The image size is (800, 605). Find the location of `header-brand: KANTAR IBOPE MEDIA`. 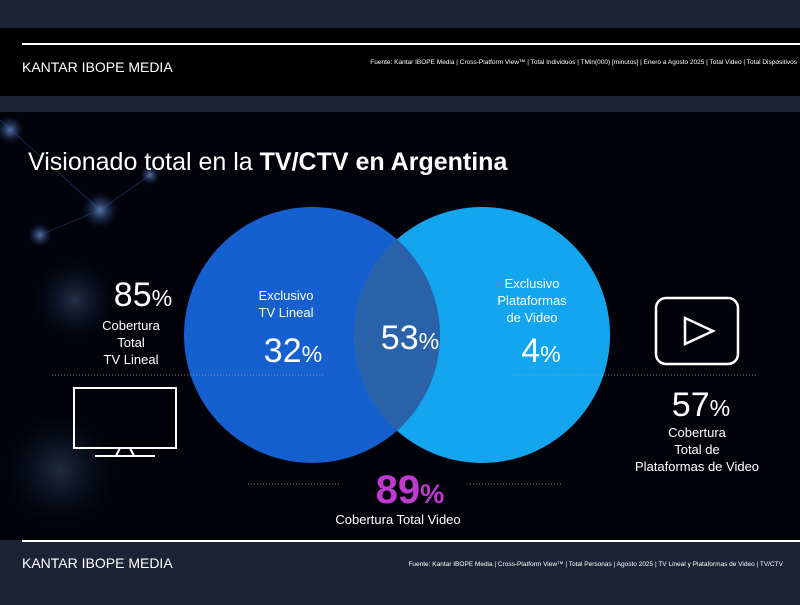

header-brand: KANTAR IBOPE MEDIA is located at coordinates (97, 67).